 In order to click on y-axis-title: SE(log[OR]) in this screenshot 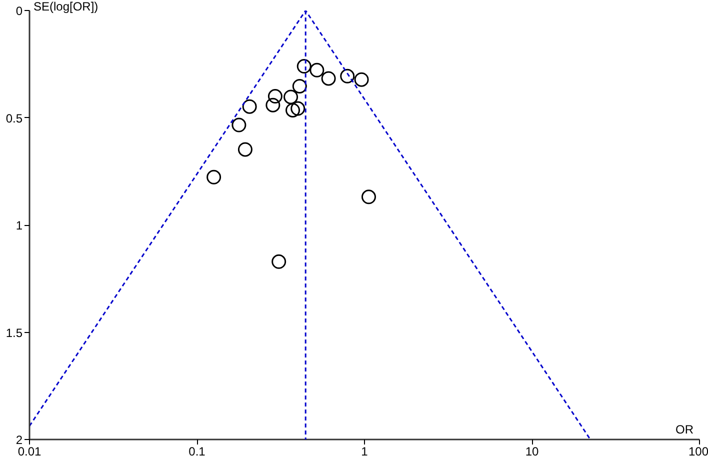, I will do `click(66, 7)`.